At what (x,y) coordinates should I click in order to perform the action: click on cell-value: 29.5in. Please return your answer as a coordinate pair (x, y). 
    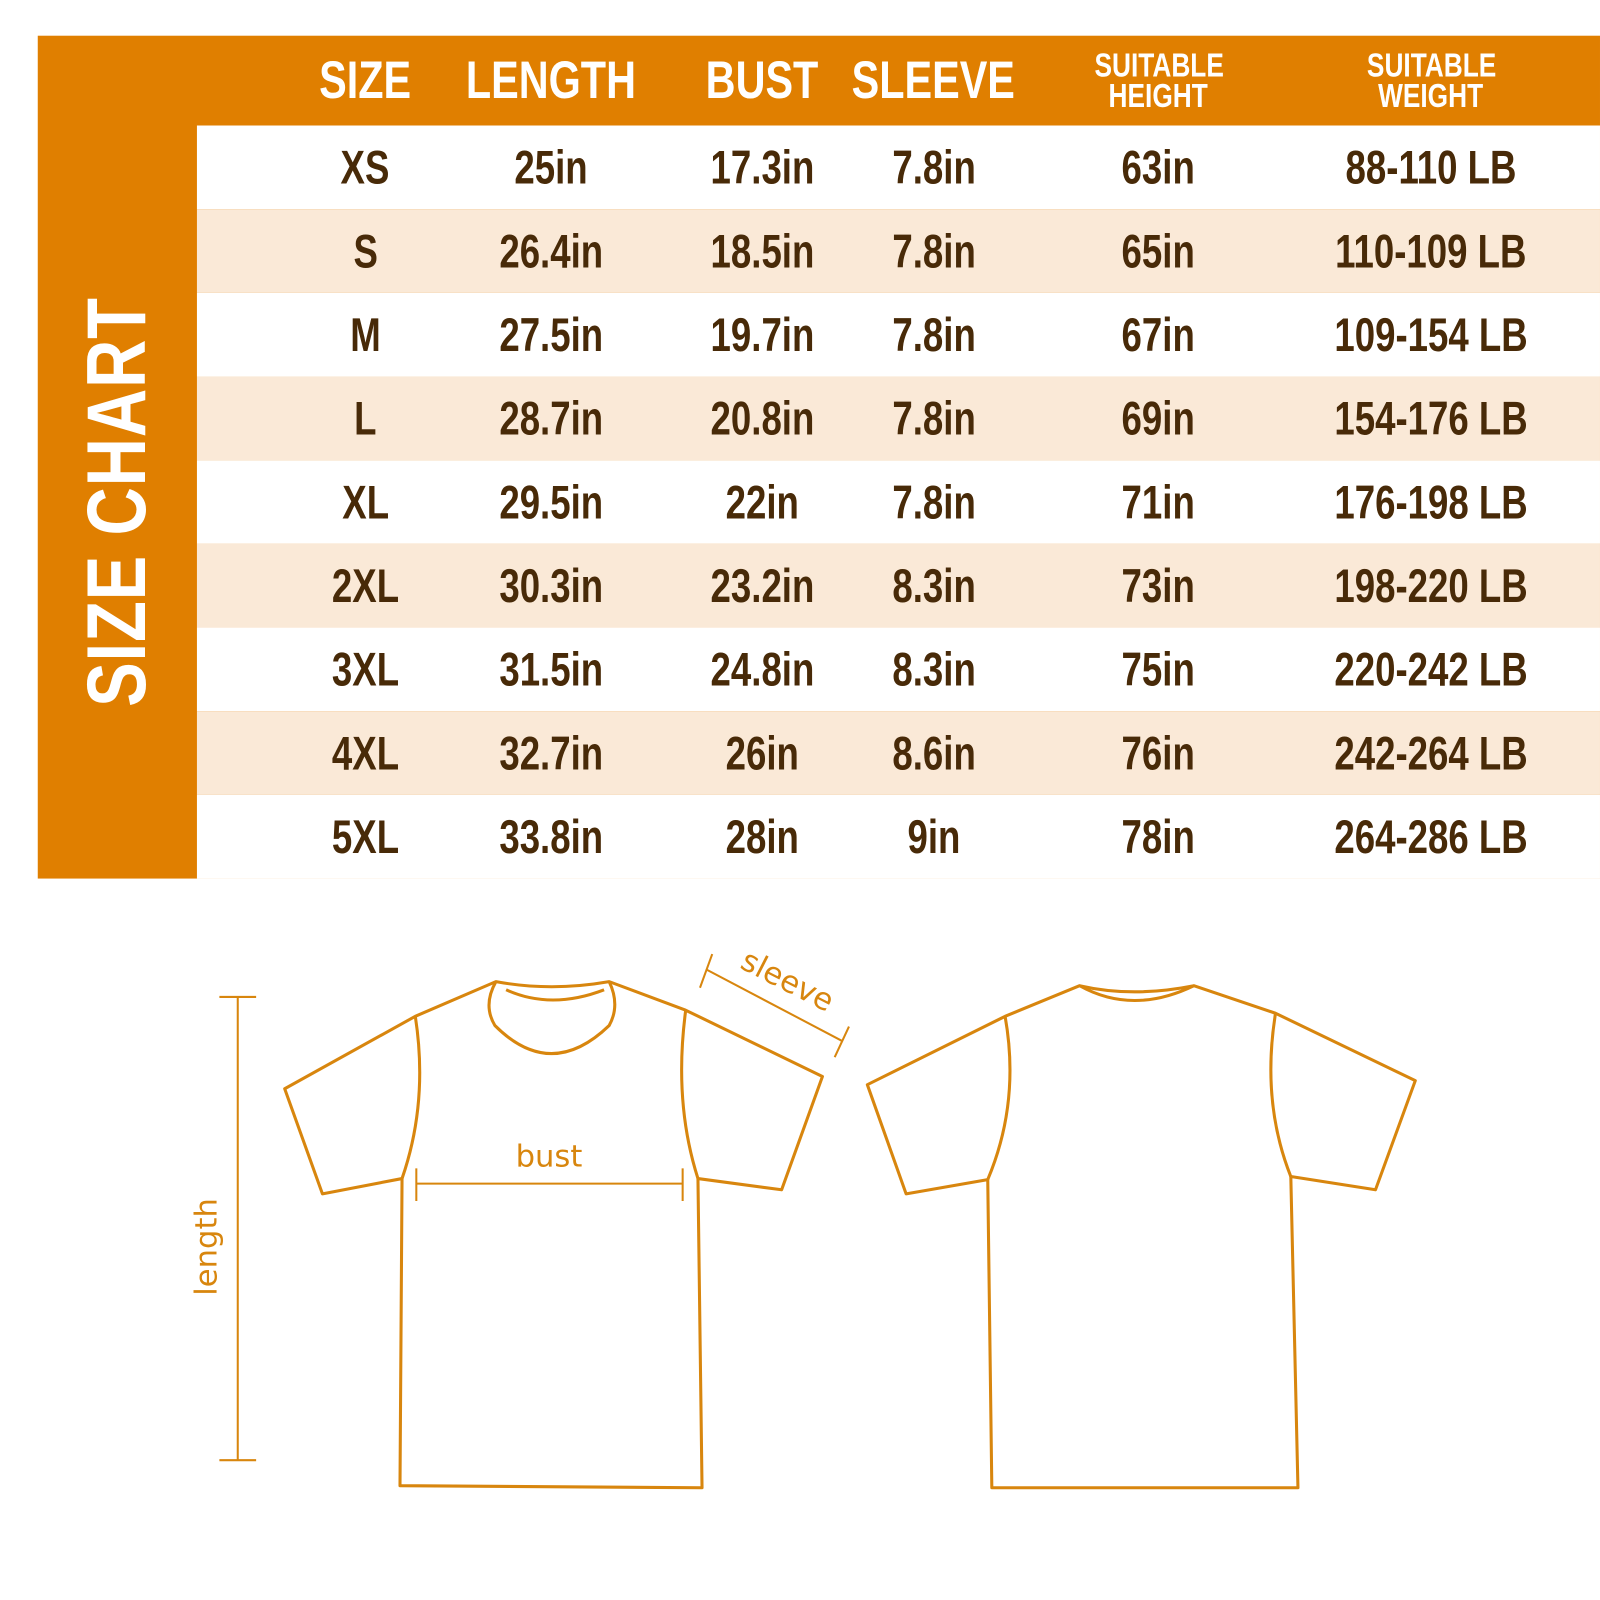
    Looking at the image, I should click on (551, 502).